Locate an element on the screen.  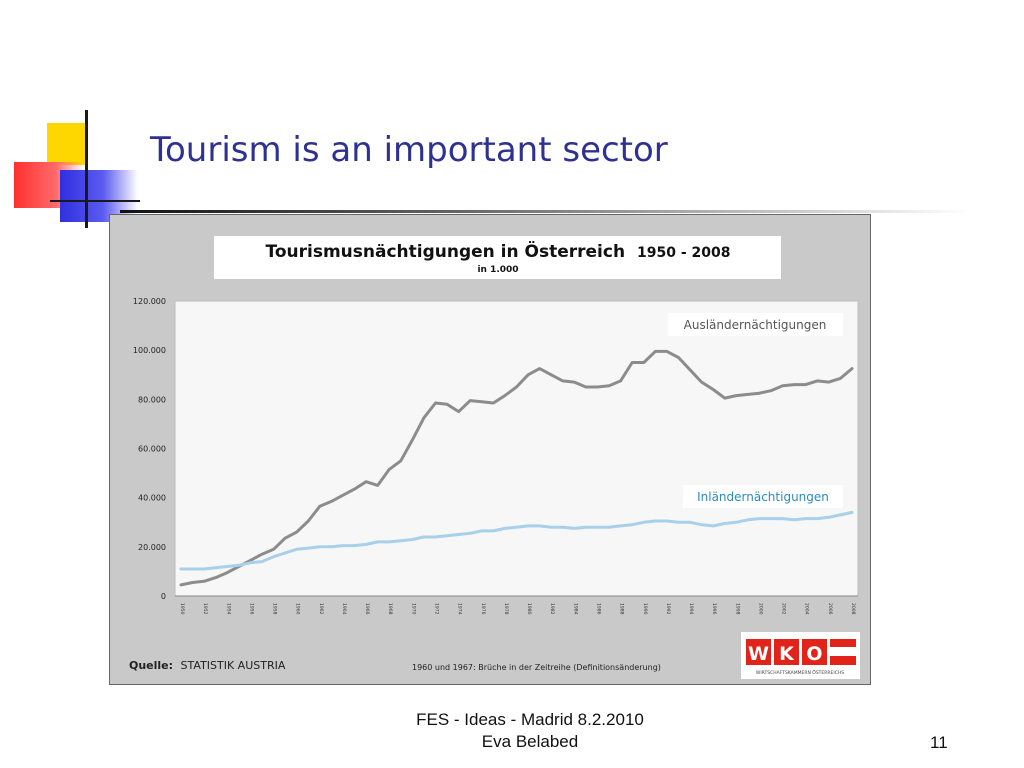
decor-yellow-square is located at coordinates (67, 144).